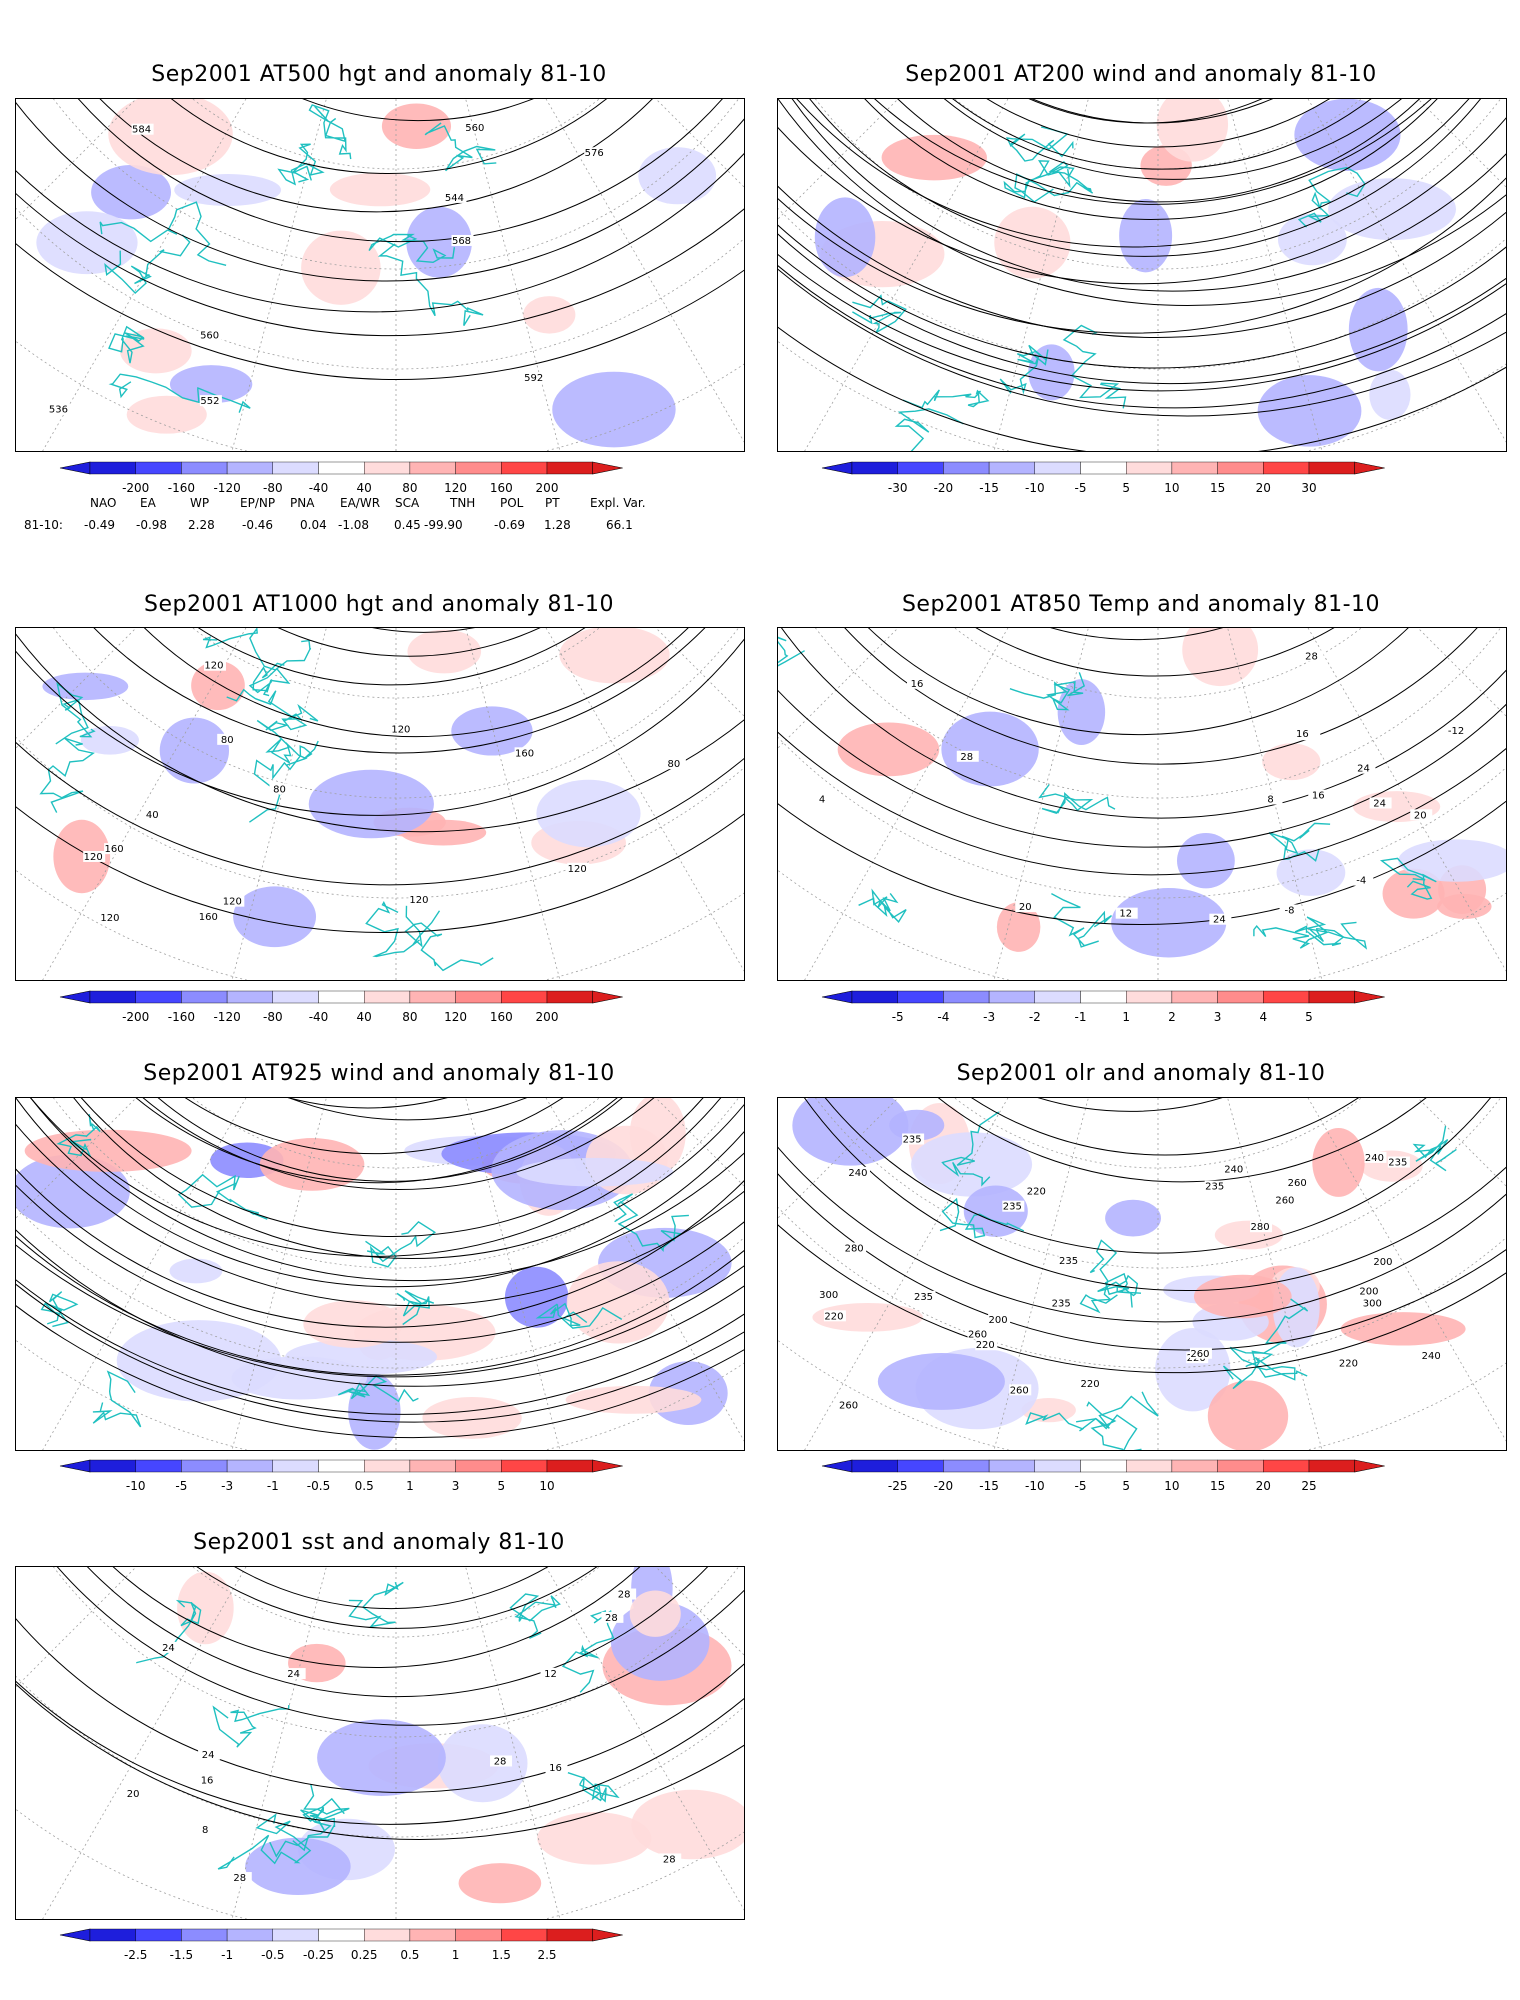 This screenshot has height=2000, width=1520. I want to click on contour-label: 260, so click(1297, 1183).